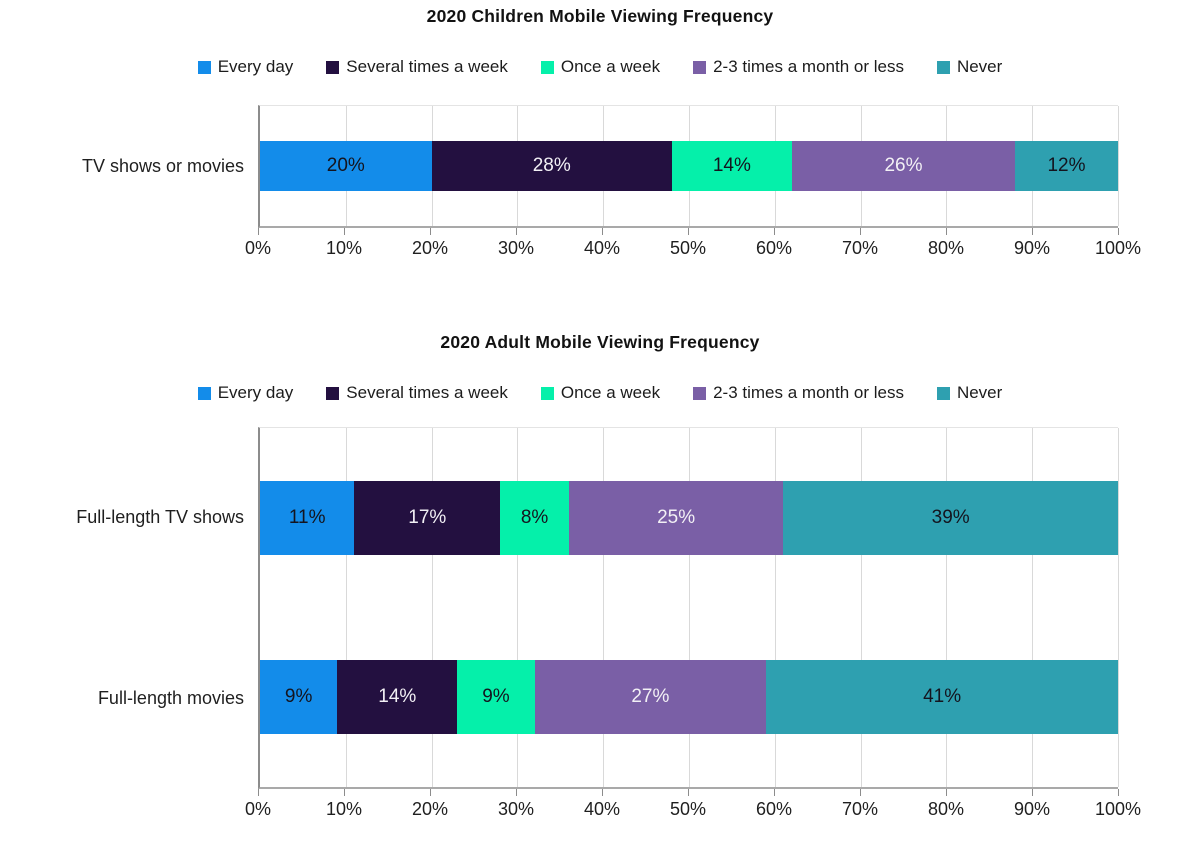 The width and height of the screenshot is (1200, 858). What do you see at coordinates (942, 697) in the screenshot?
I see `bar-segment: 41%` at bounding box center [942, 697].